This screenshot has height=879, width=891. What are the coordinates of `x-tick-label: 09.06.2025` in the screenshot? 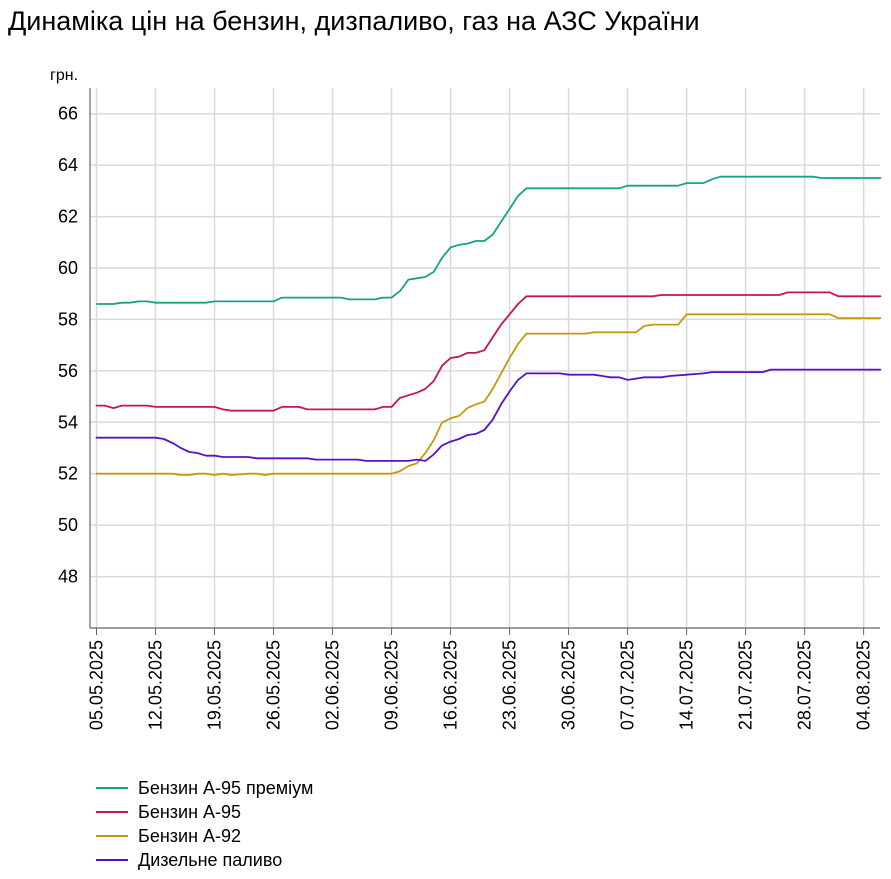 It's located at (392, 685).